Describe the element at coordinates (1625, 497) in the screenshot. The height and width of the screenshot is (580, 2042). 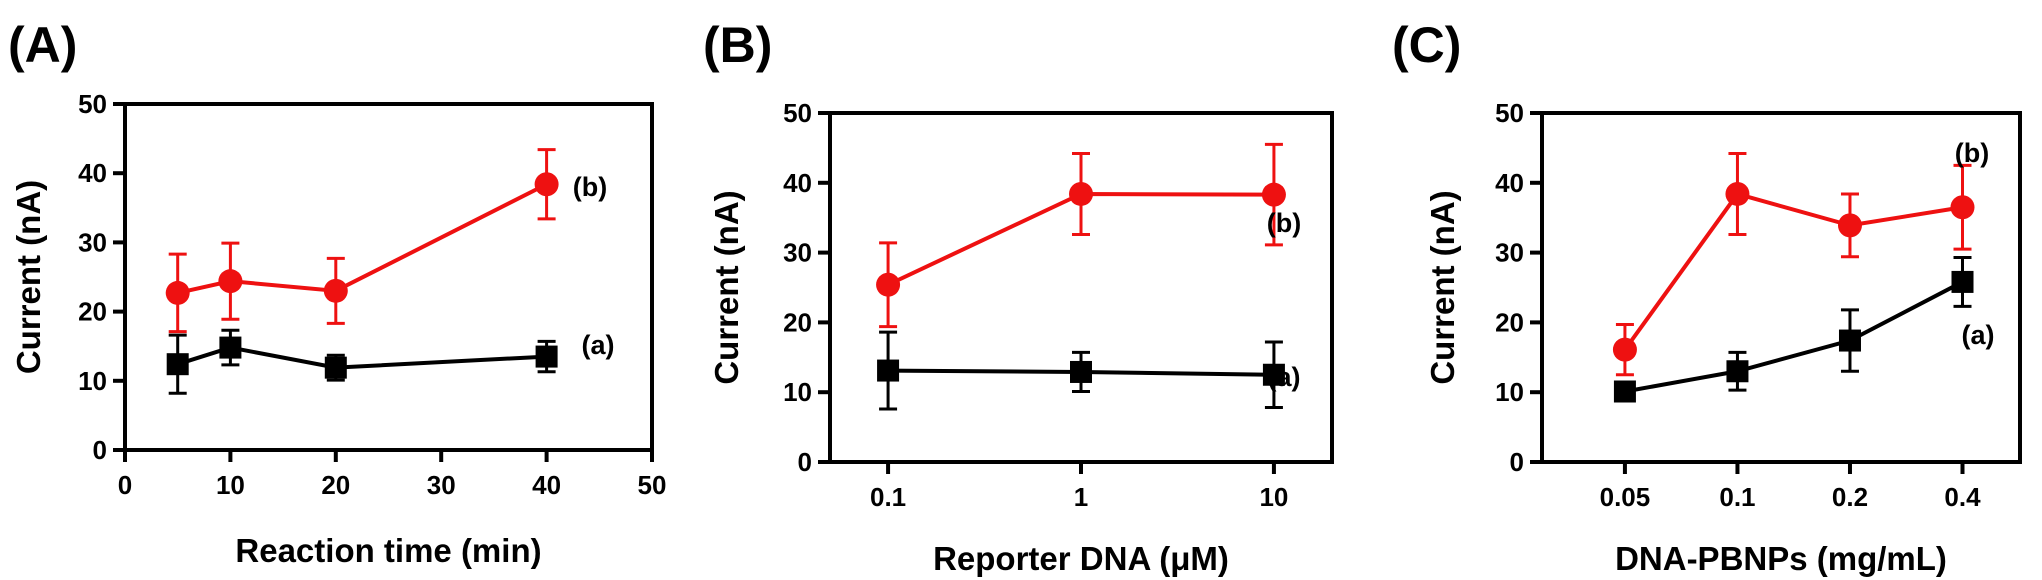
I see `x-tick-label: 0.05` at that location.